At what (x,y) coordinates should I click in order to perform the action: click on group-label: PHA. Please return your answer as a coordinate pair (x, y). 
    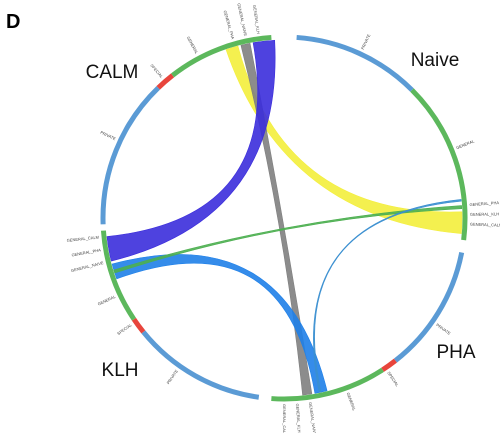
    Looking at the image, I should click on (455, 352).